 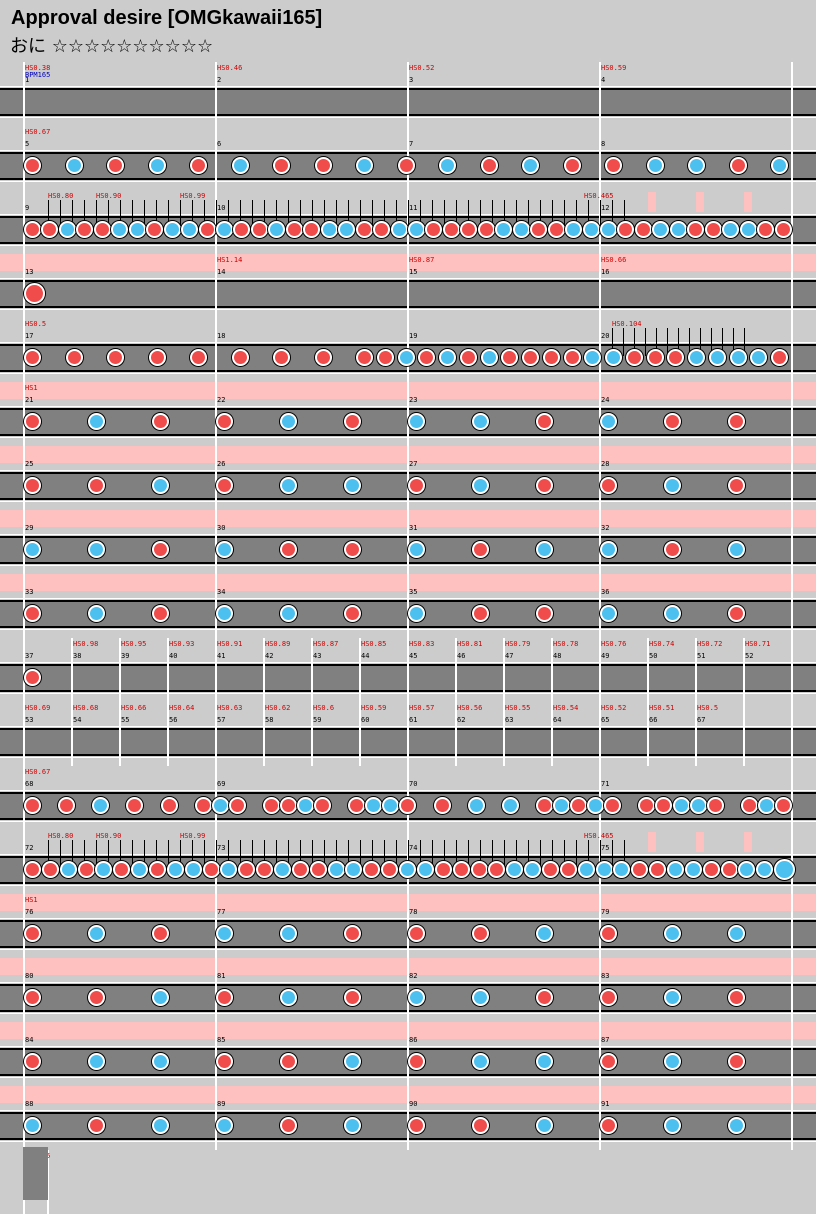 I want to click on measure-number: 40, so click(x=173, y=656).